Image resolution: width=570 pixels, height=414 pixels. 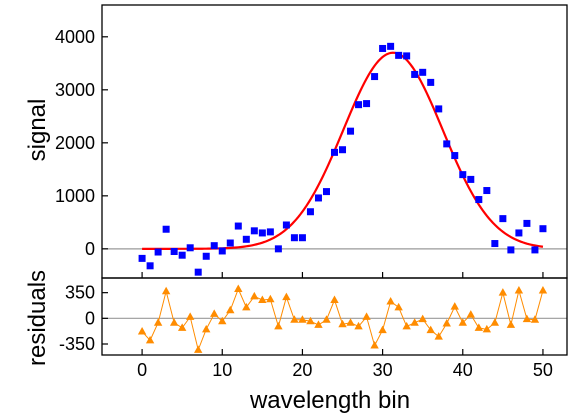 What do you see at coordinates (75, 37) in the screenshot?
I see `y-tick-label: 4000` at bounding box center [75, 37].